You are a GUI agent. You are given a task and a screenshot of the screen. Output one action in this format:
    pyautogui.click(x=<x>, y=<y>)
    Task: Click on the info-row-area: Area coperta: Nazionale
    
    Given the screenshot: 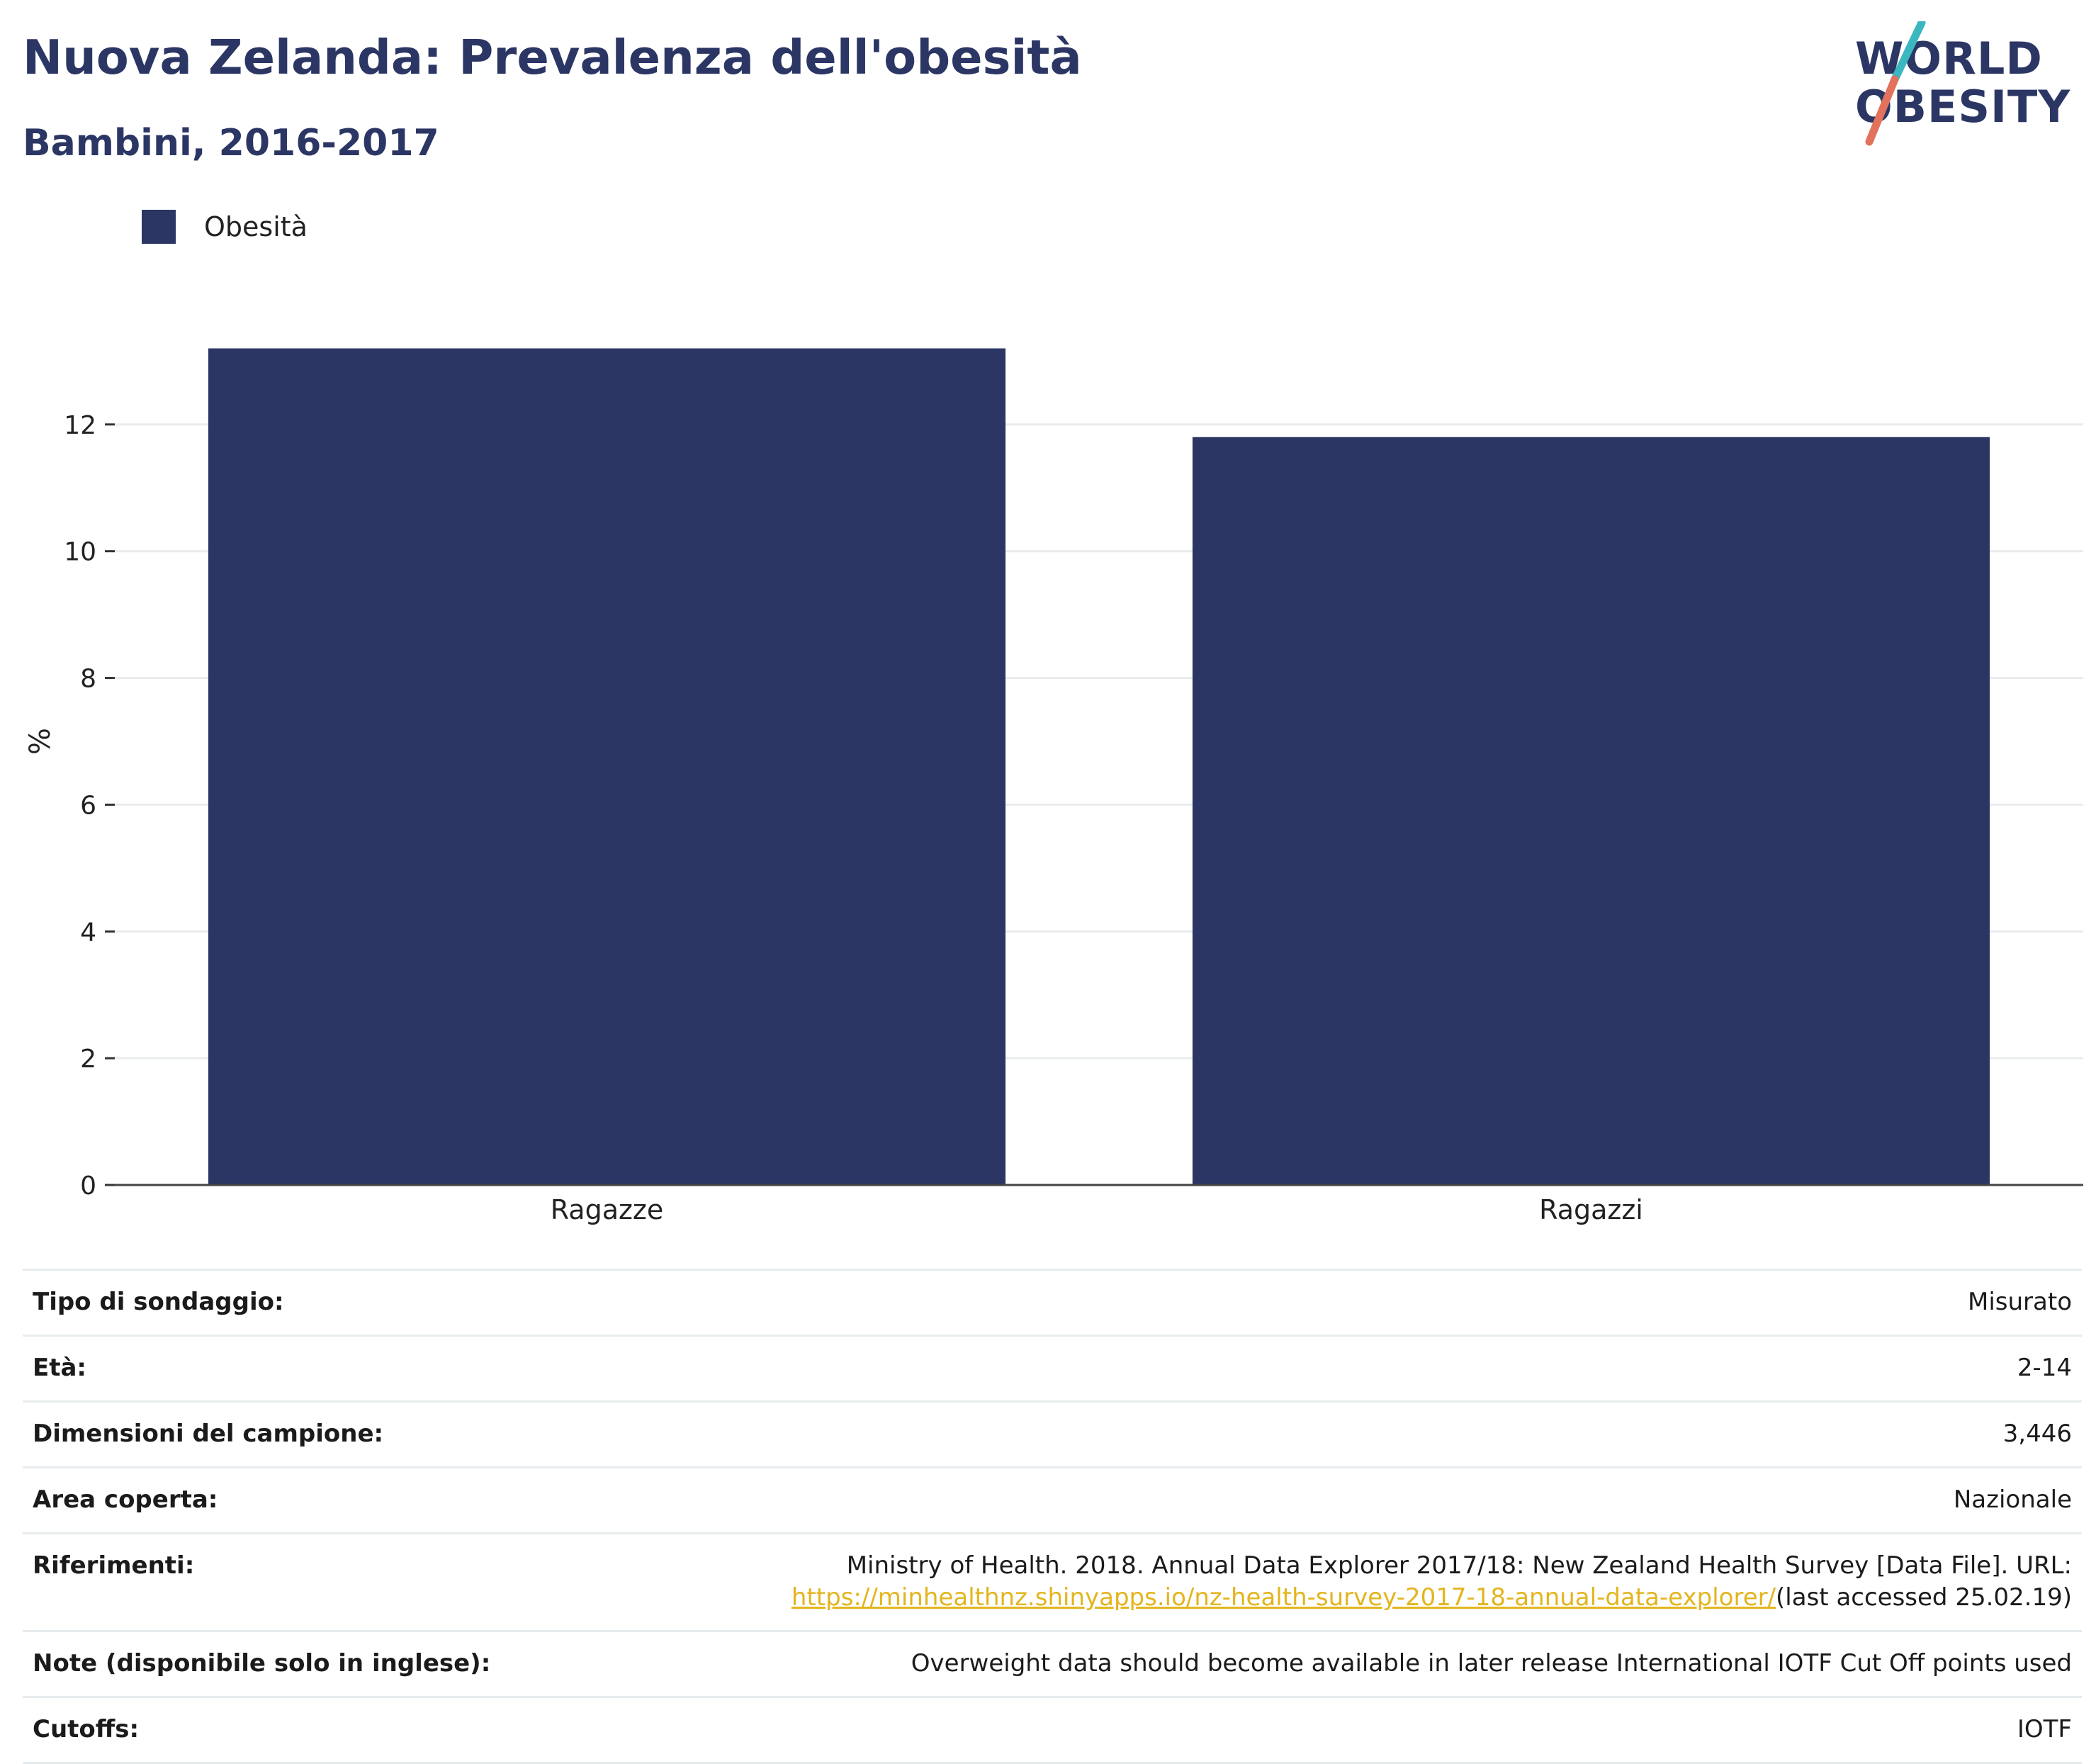 What is the action you would take?
    pyautogui.click(x=1052, y=1500)
    